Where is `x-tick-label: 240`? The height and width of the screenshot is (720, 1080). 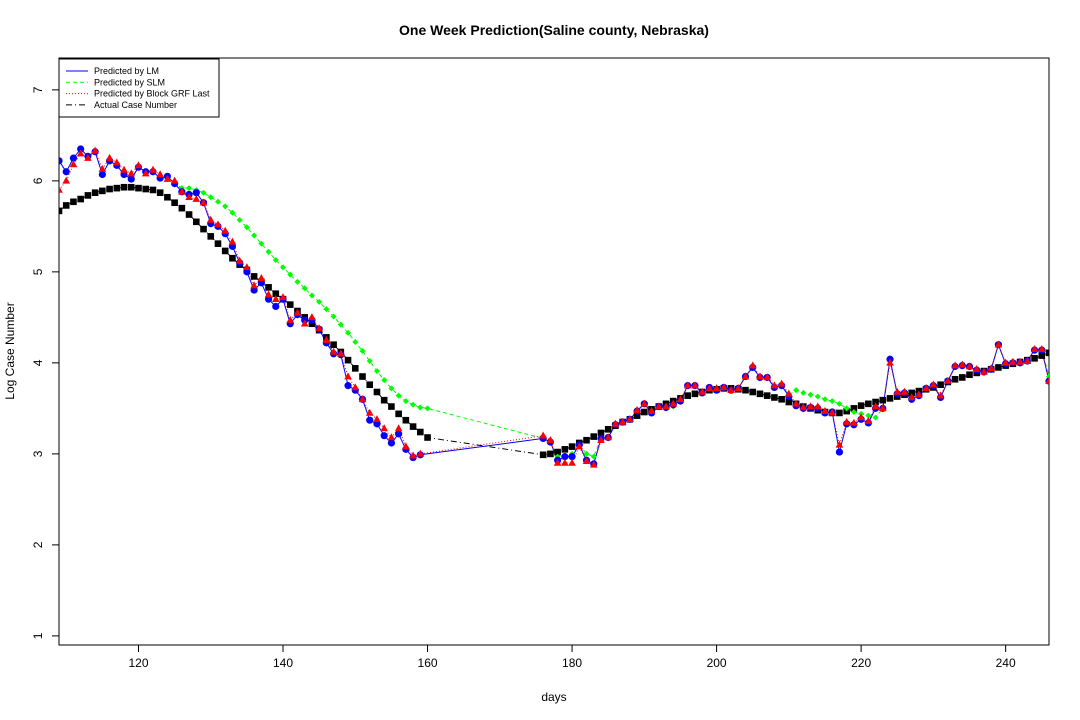 x-tick-label: 240 is located at coordinates (1006, 663).